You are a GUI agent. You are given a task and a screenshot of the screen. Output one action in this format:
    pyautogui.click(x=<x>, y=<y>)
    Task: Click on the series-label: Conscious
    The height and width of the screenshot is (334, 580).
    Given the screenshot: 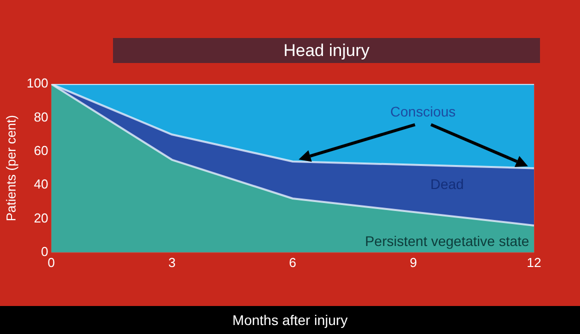 What is the action you would take?
    pyautogui.click(x=423, y=111)
    